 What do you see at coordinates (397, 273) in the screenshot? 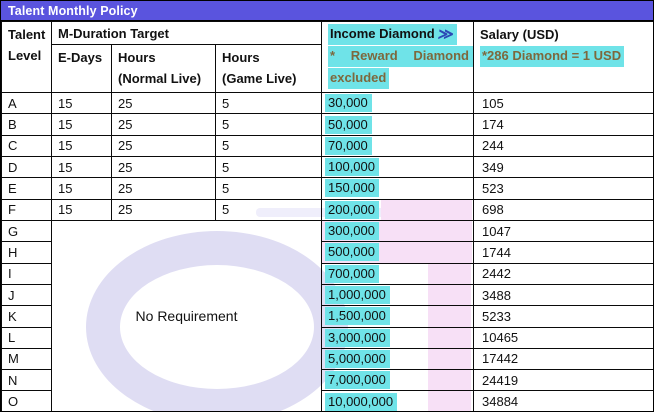
I see `income-cell: 700,000` at bounding box center [397, 273].